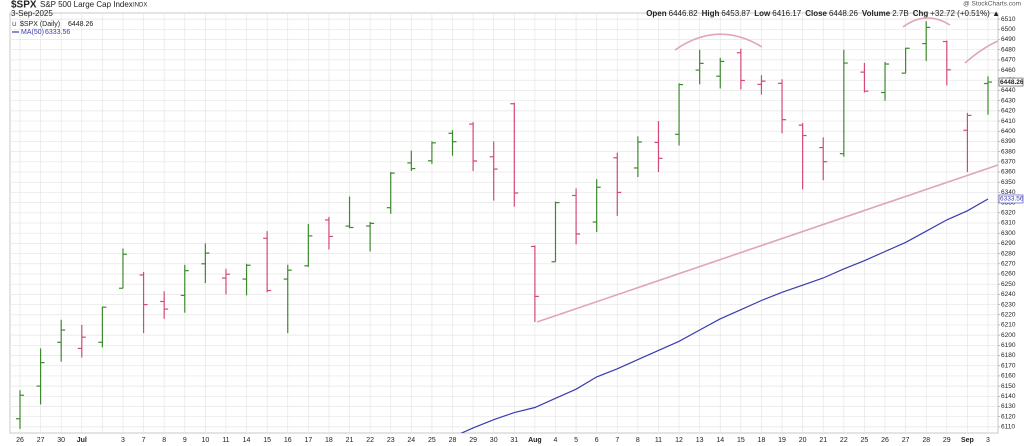 The width and height of the screenshot is (1024, 446). Describe the element at coordinates (1008, 345) in the screenshot. I see `y-tick-label: 6190` at that location.